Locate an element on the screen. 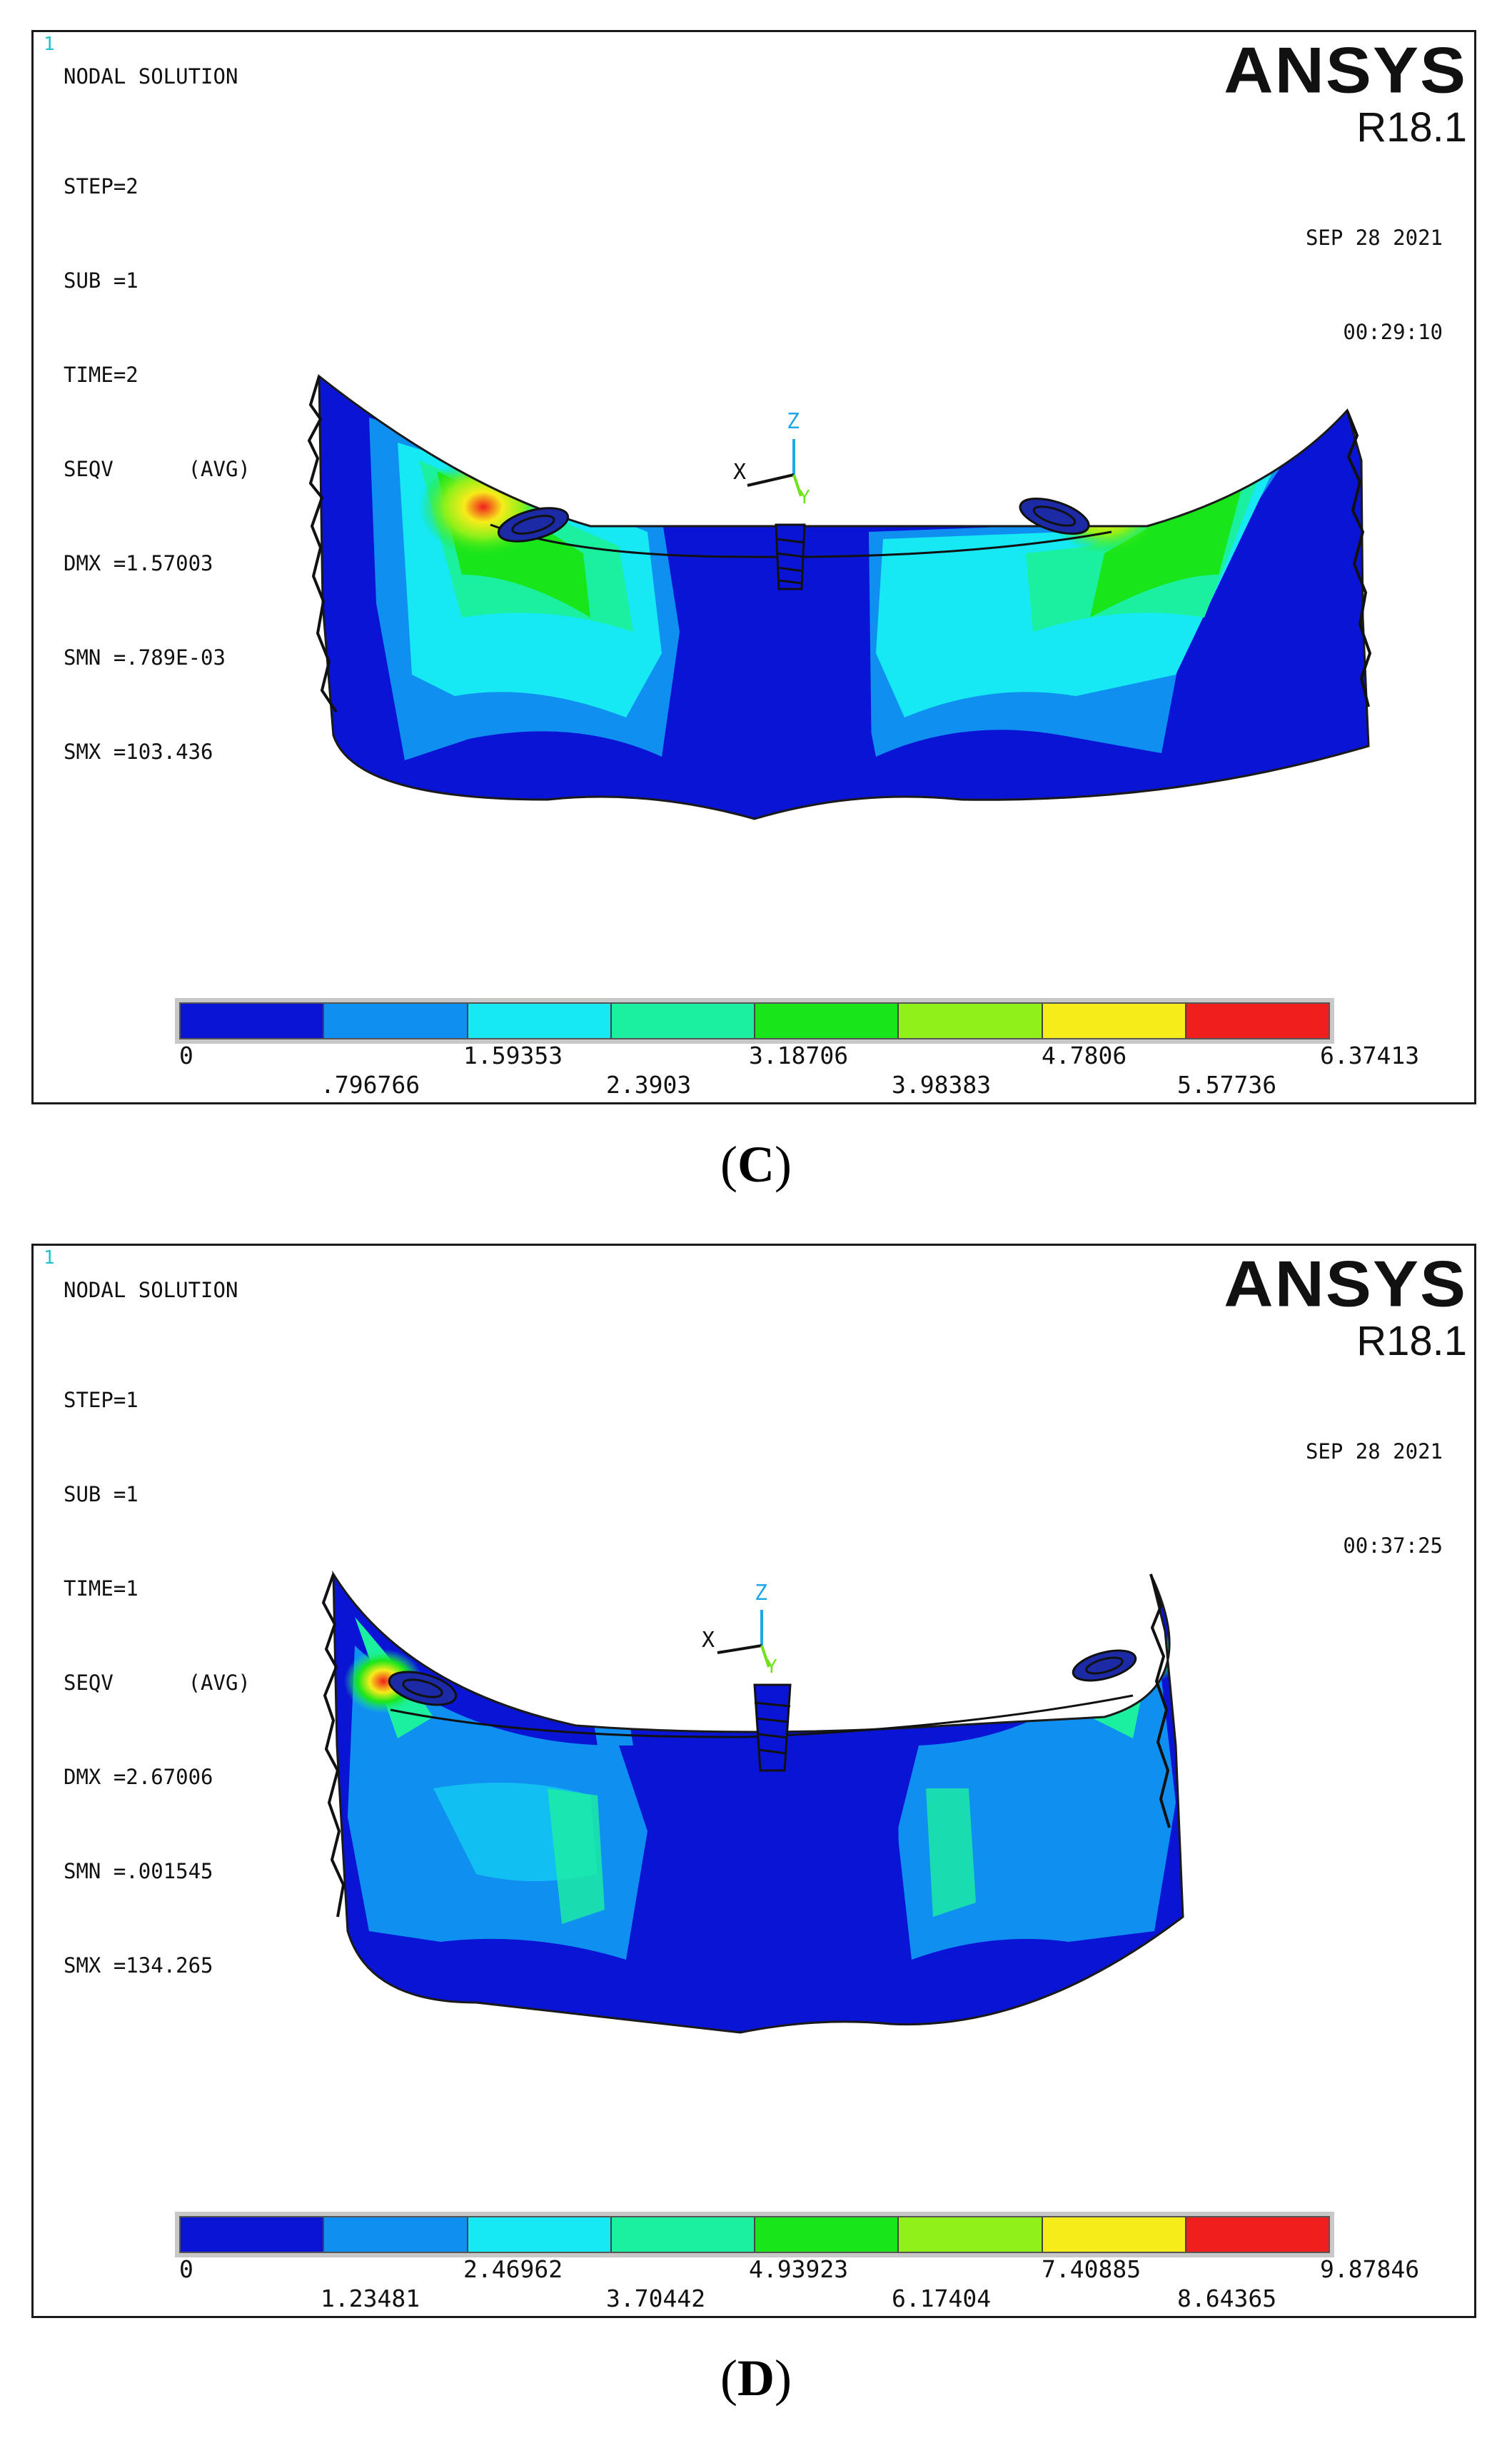  info-time: TIME=1 is located at coordinates (101, 1589).